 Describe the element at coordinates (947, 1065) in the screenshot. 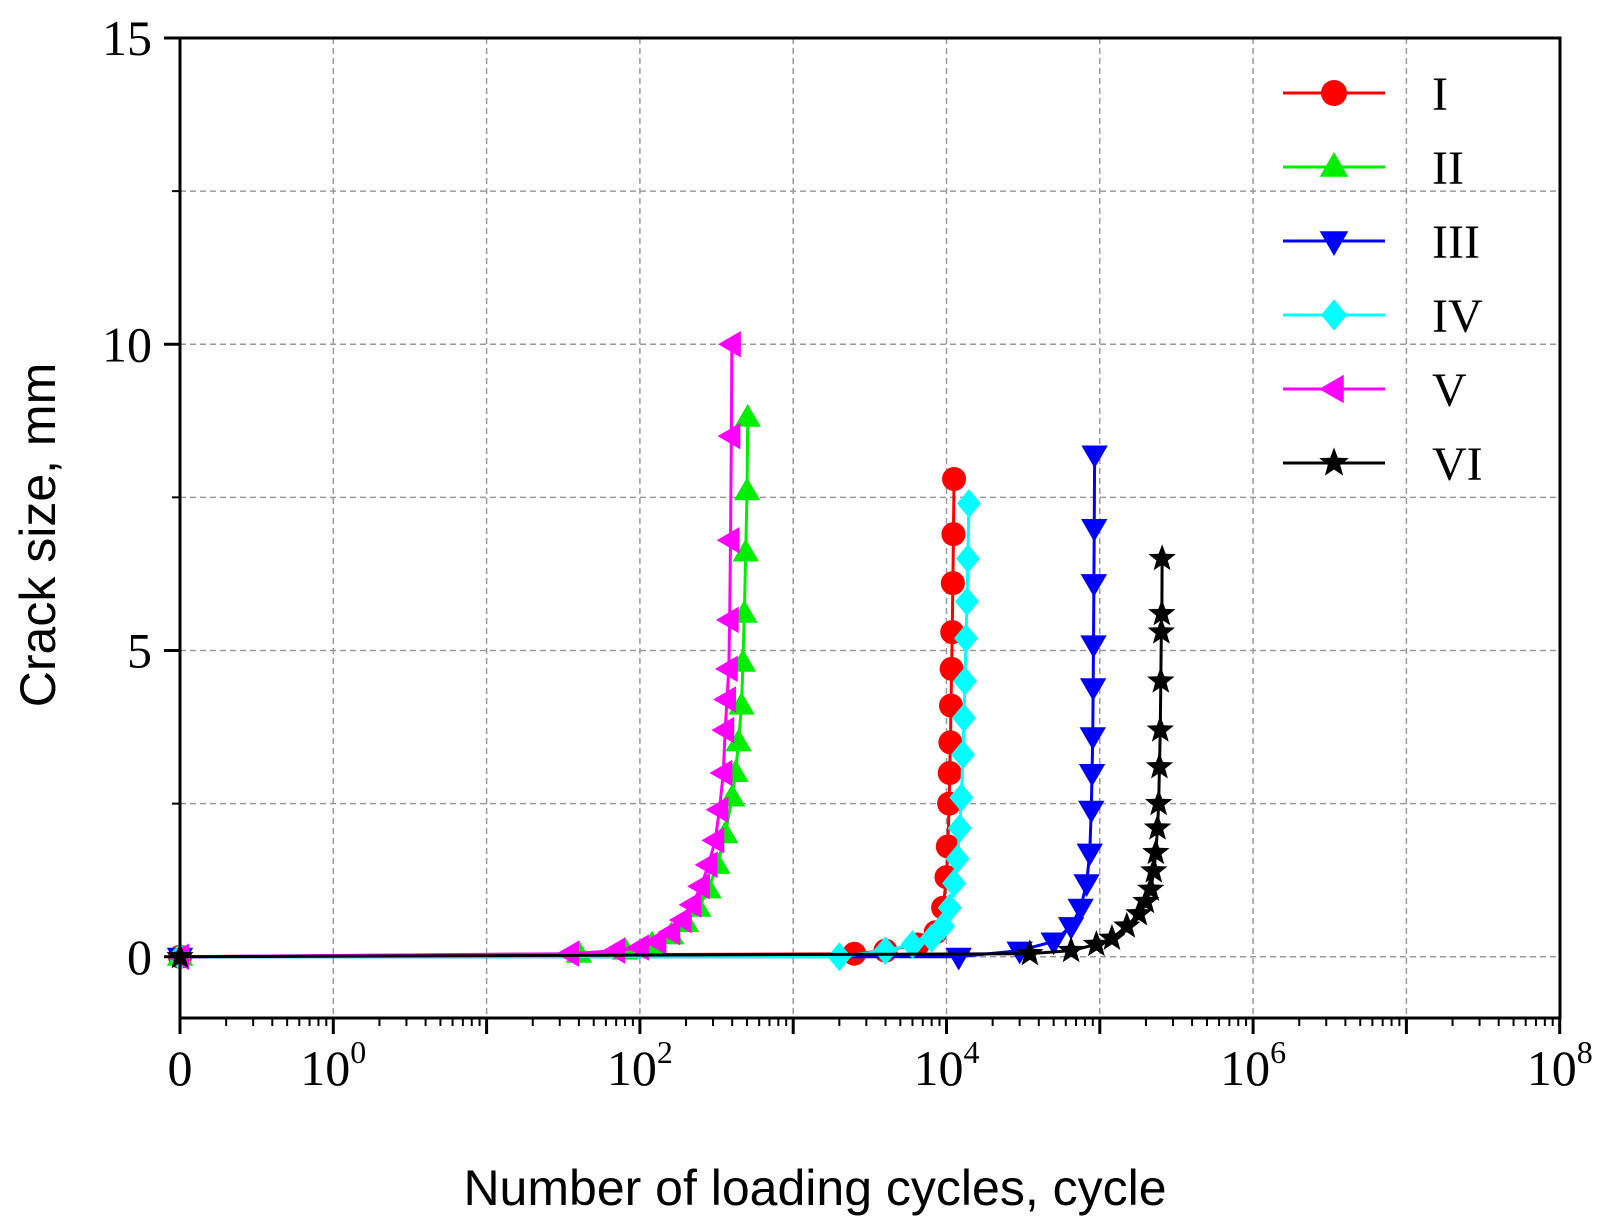

I see `x-tick-label: 10⁴` at that location.